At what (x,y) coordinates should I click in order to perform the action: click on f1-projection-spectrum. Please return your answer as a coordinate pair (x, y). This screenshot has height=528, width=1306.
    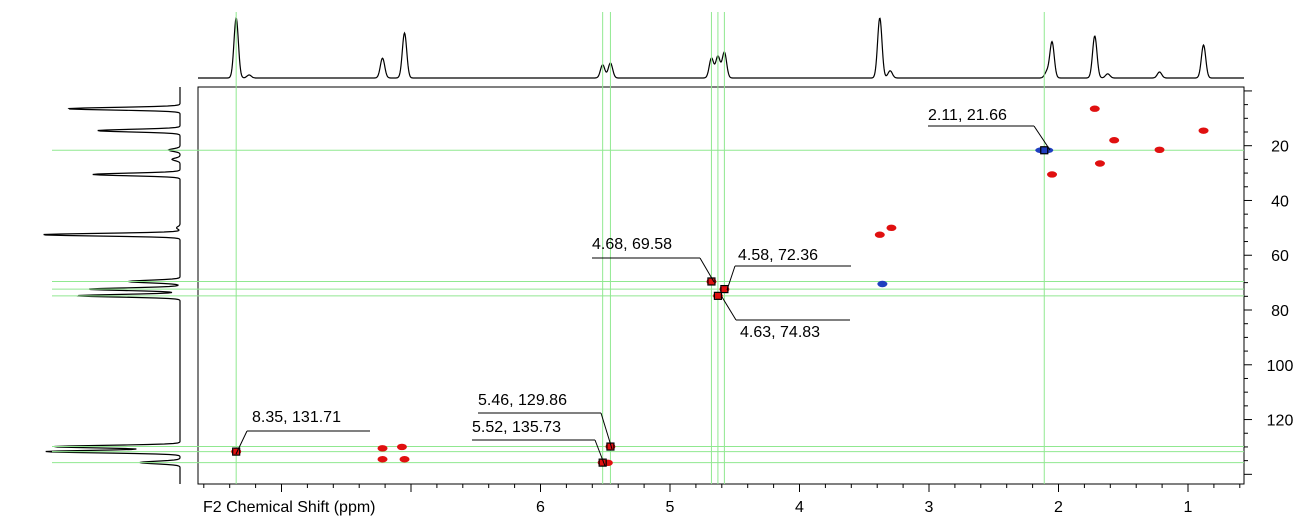
    Looking at the image, I should click on (112, 285).